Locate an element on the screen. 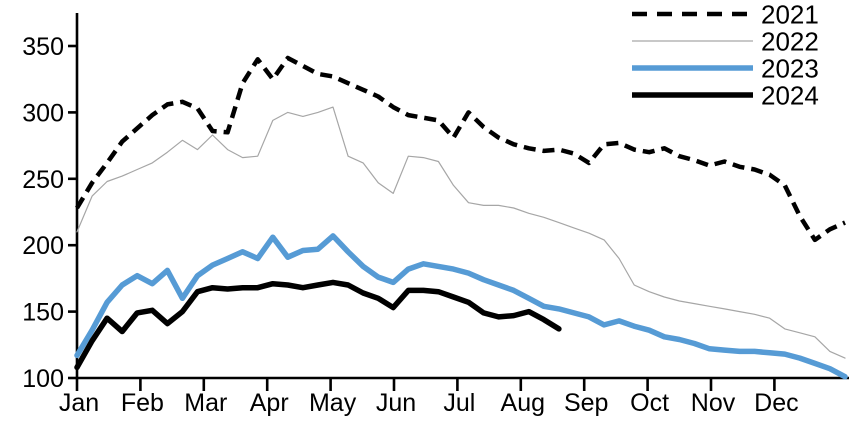 Image resolution: width=852 pixels, height=430 pixels. y-tick-label-300: 300 is located at coordinates (43, 113).